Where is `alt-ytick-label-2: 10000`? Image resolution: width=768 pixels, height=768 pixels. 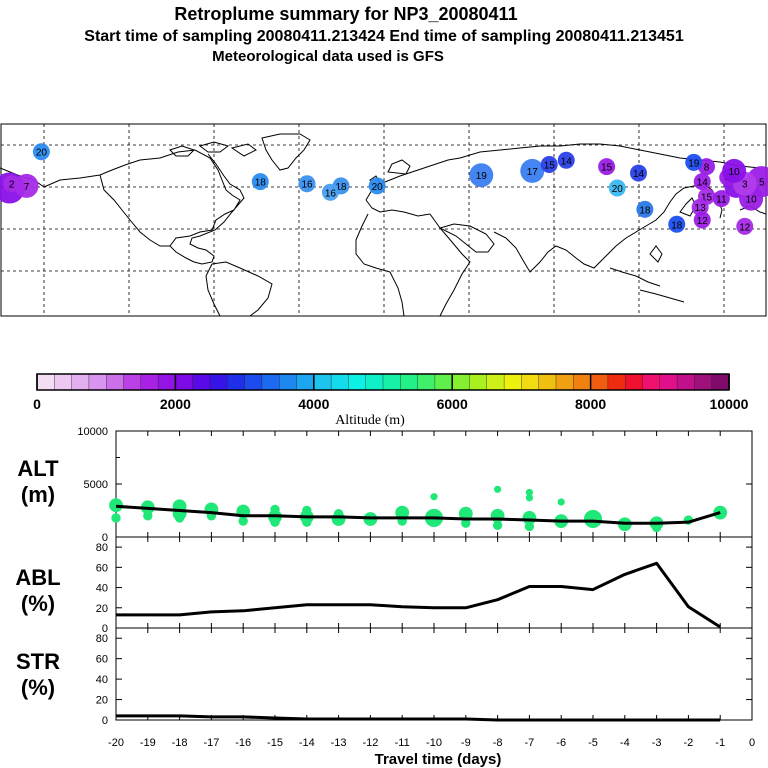
alt-ytick-label-2: 10000 is located at coordinates (92, 432).